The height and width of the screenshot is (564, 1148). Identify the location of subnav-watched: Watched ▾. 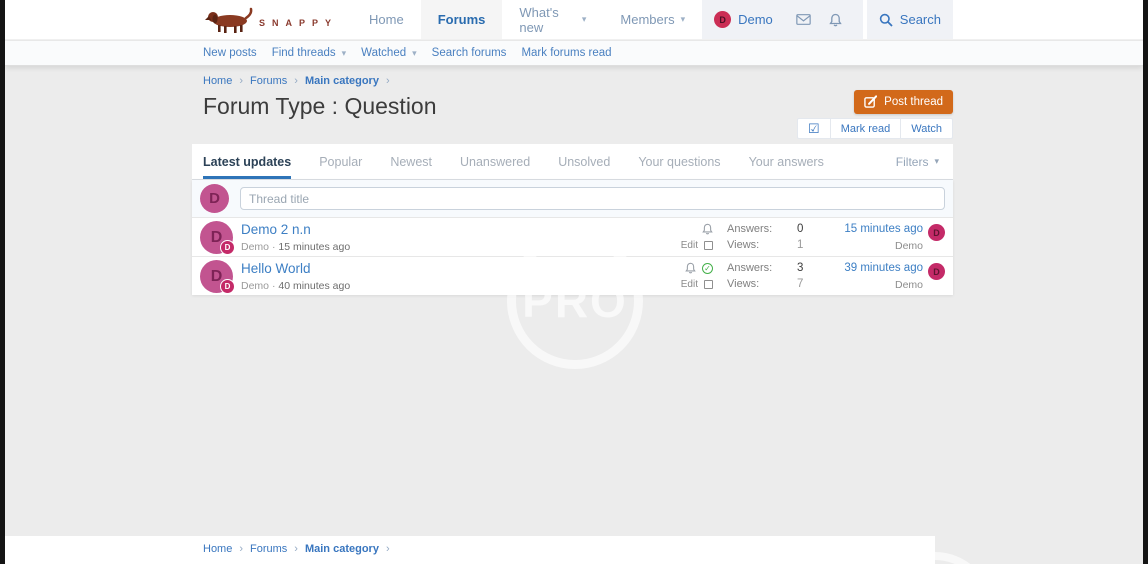
(389, 53).